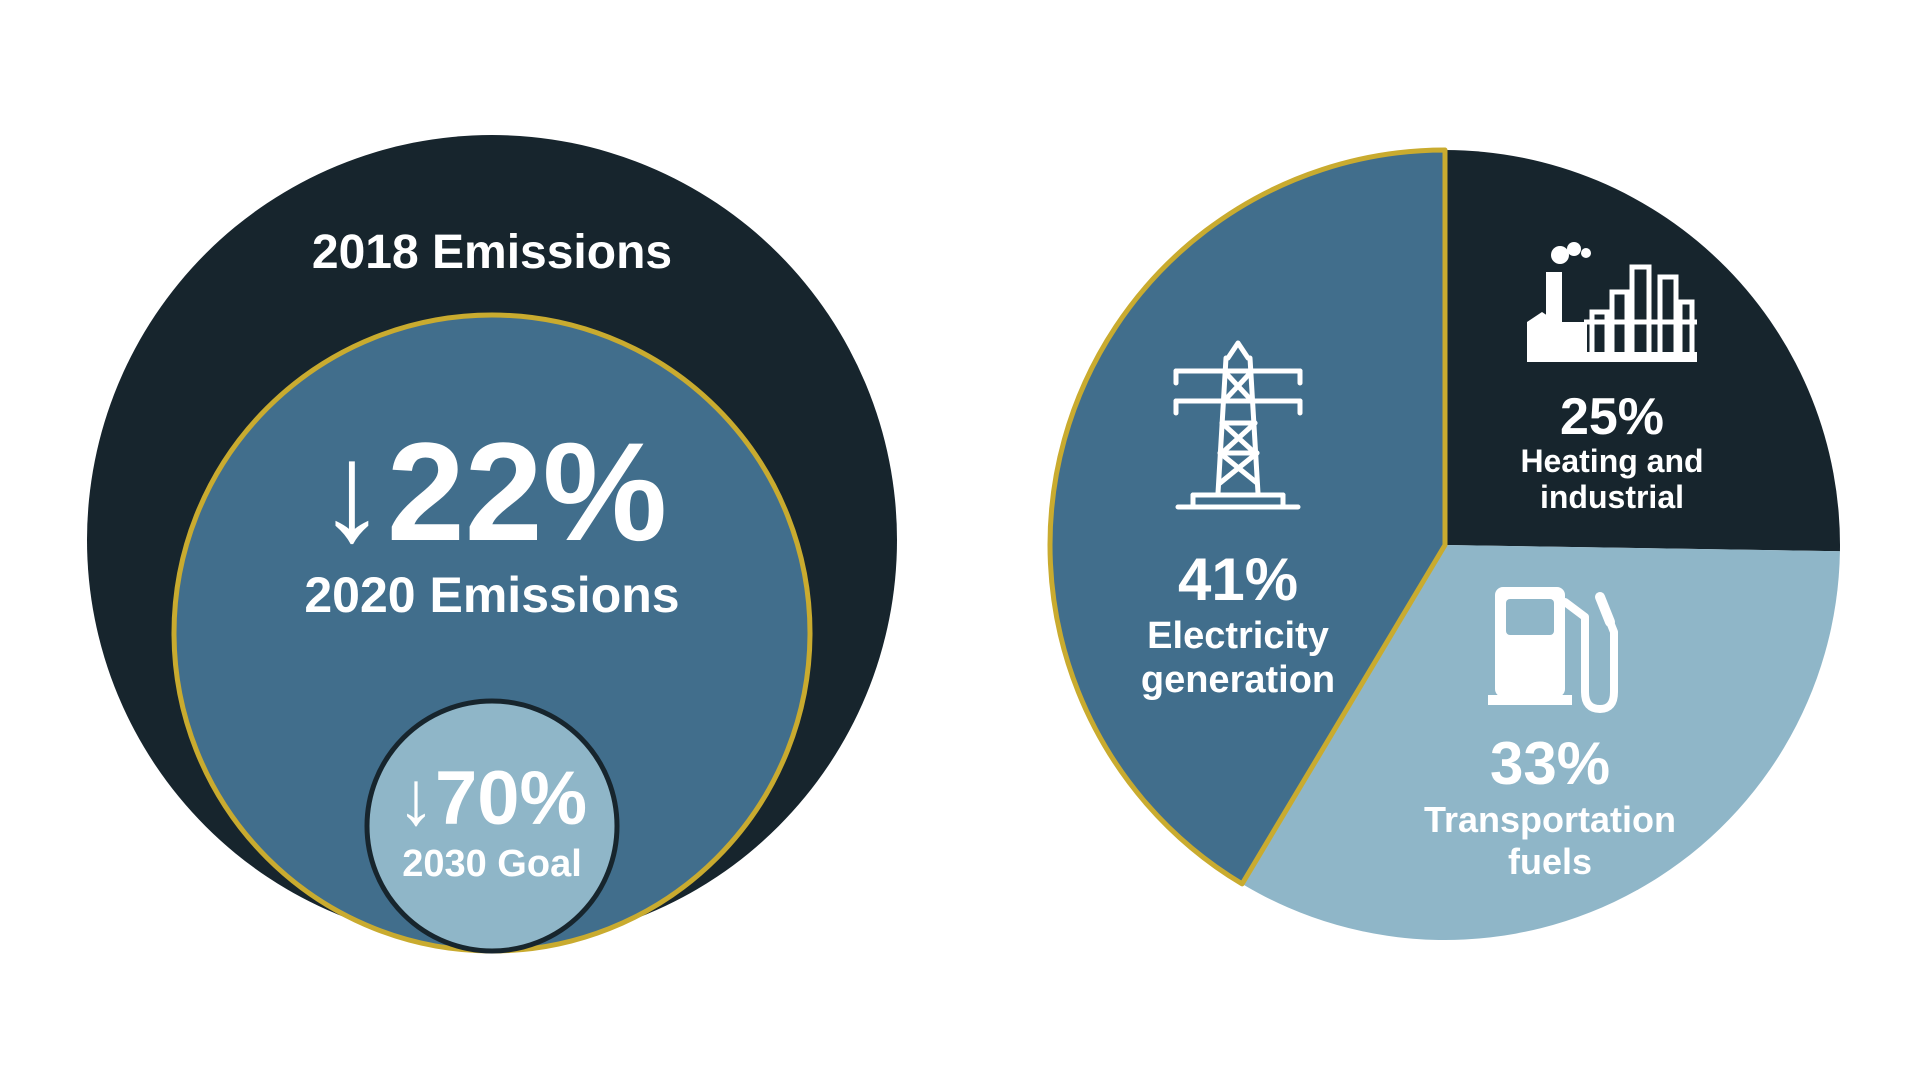 This screenshot has height=1080, width=1920. Describe the element at coordinates (492, 252) in the screenshot. I see `label-2018-emissions: 2018 Emissions` at that location.